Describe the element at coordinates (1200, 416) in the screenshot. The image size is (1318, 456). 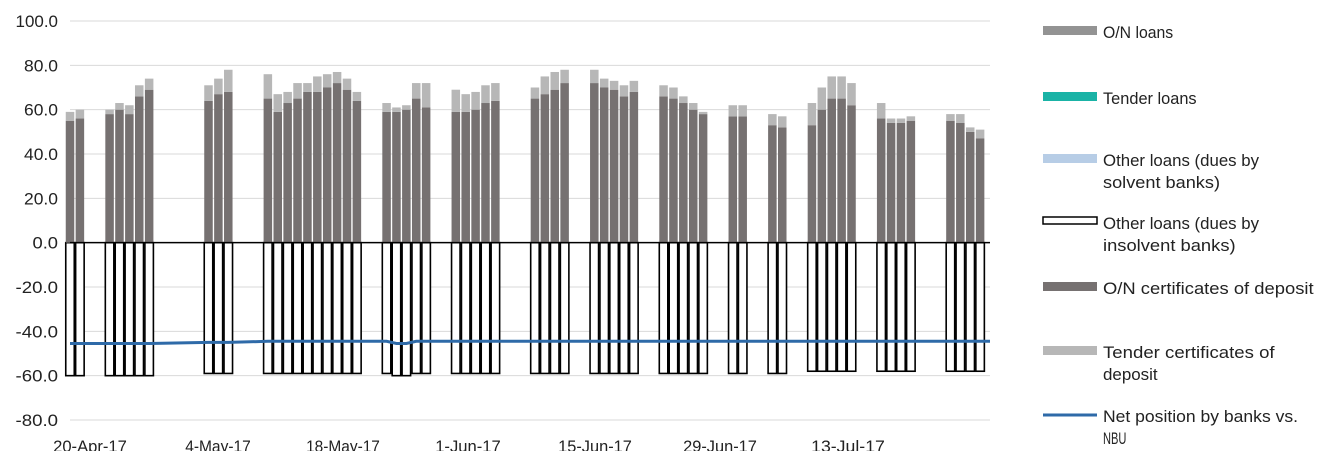
I see `legend-label: Net position by banks vs.` at that location.